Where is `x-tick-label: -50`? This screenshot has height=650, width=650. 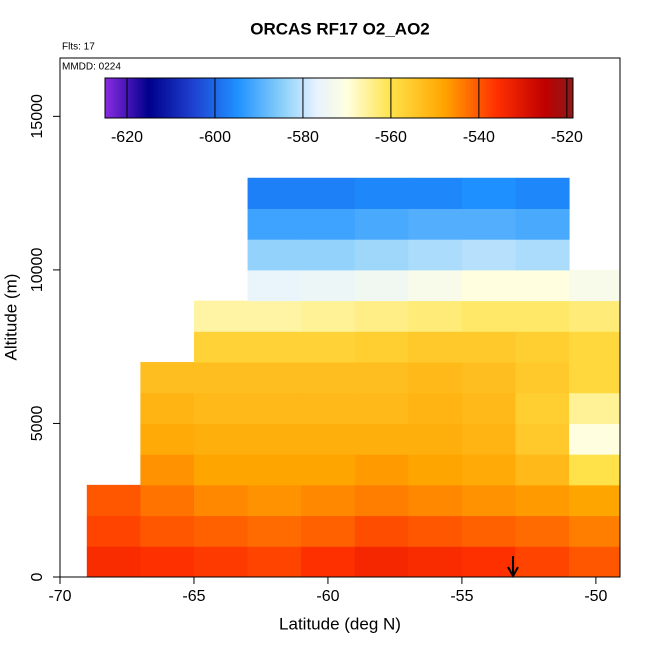
x-tick-label: -50 is located at coordinates (595, 596).